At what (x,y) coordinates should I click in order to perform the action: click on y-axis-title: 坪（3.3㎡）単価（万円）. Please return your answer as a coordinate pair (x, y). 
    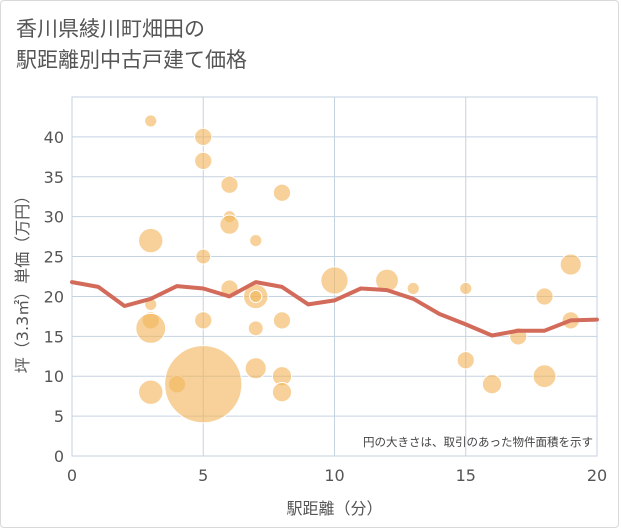
    Looking at the image, I should click on (22, 280).